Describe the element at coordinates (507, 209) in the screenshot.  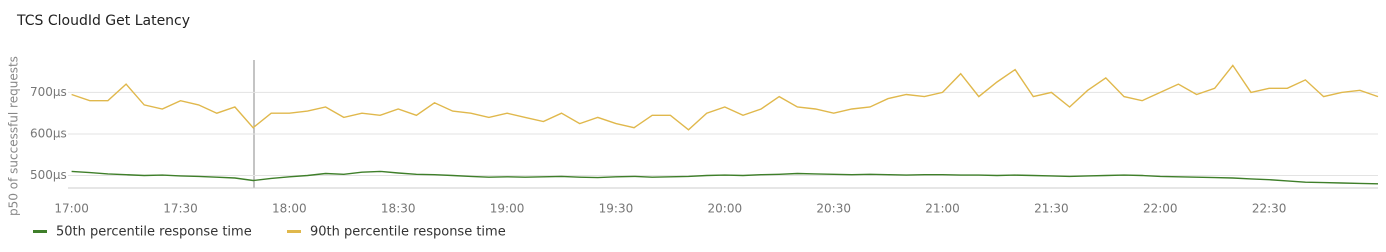
I see `x-tick-label: 19:00` at that location.